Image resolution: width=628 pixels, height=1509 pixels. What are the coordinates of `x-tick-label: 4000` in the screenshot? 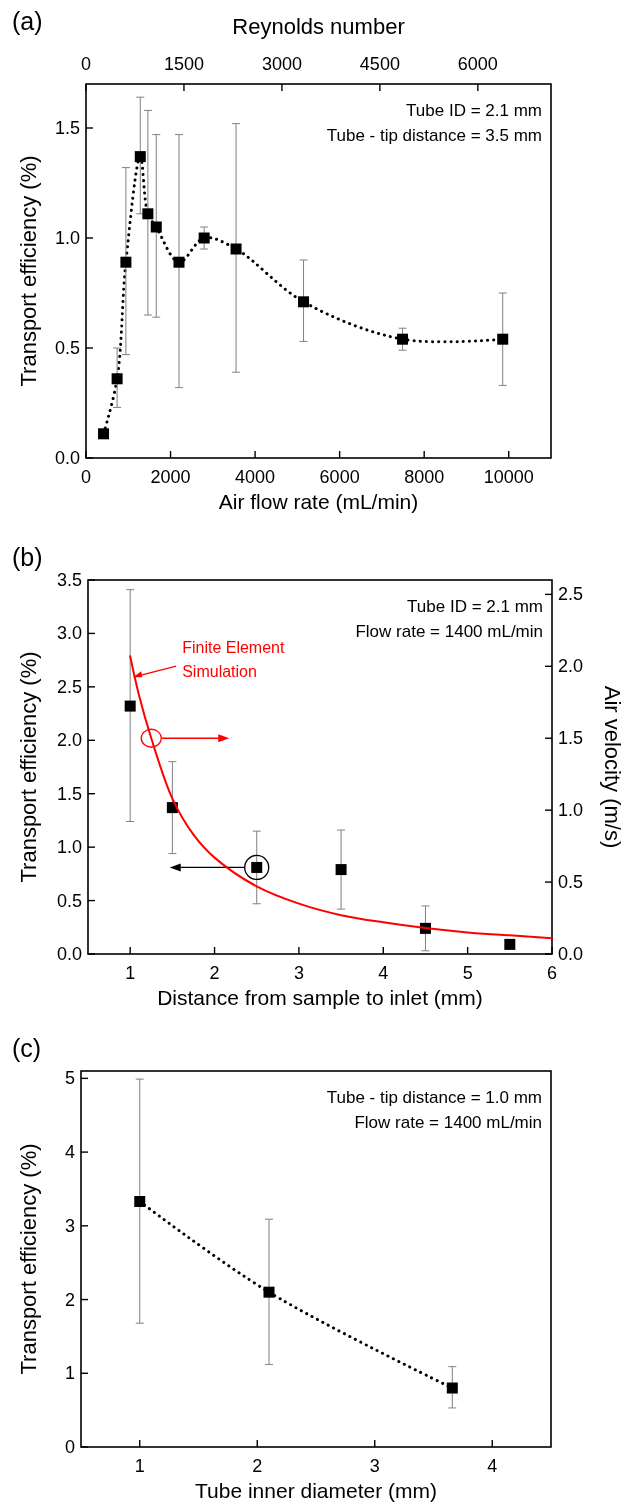 It's located at (255, 477).